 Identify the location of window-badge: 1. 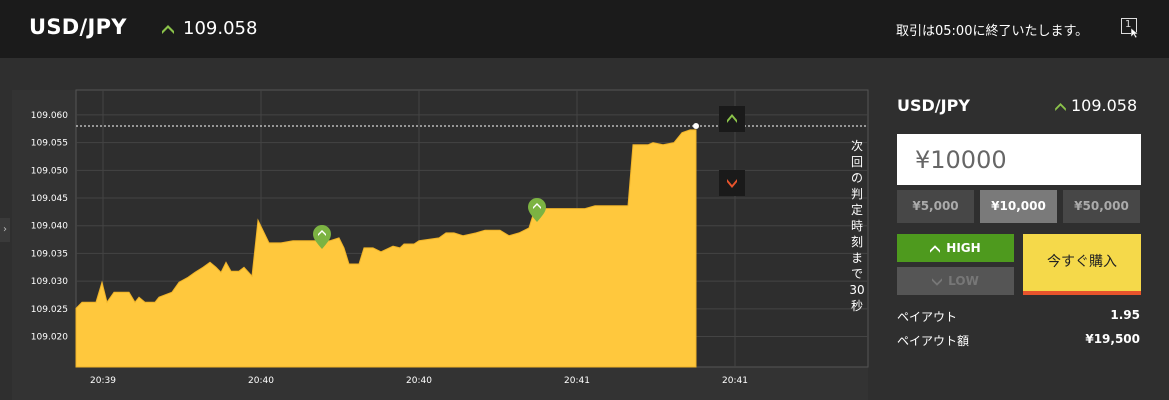
(1128, 24).